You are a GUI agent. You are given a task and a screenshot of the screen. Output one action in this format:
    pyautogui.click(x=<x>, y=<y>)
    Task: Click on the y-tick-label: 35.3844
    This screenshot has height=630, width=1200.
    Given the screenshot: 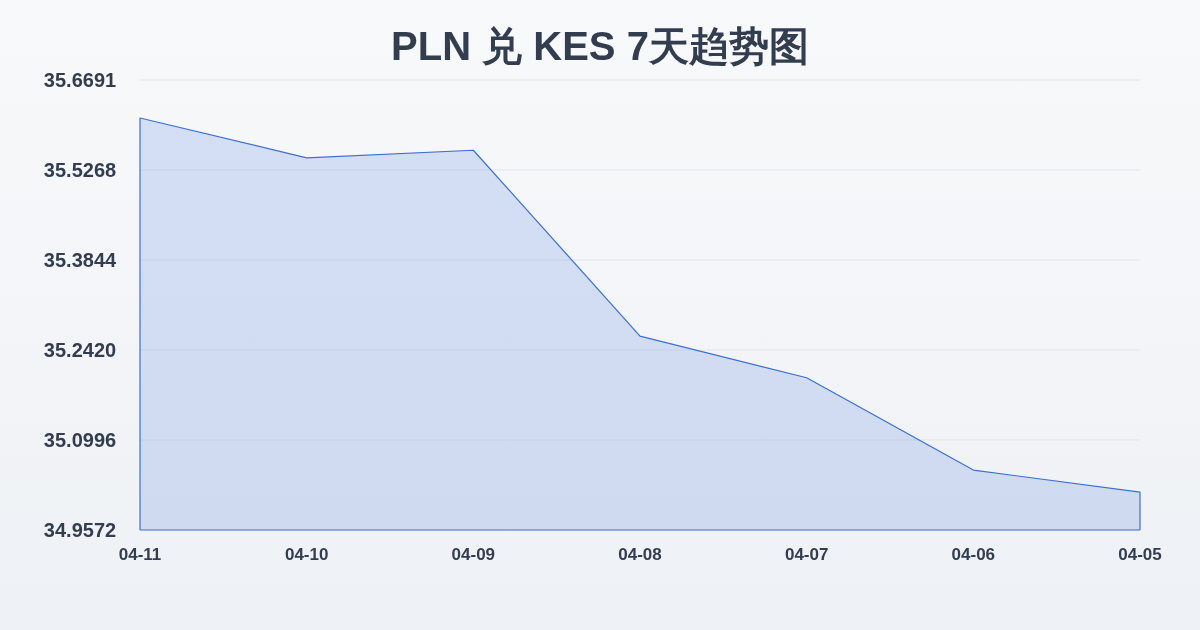 What is the action you would take?
    pyautogui.click(x=80, y=259)
    